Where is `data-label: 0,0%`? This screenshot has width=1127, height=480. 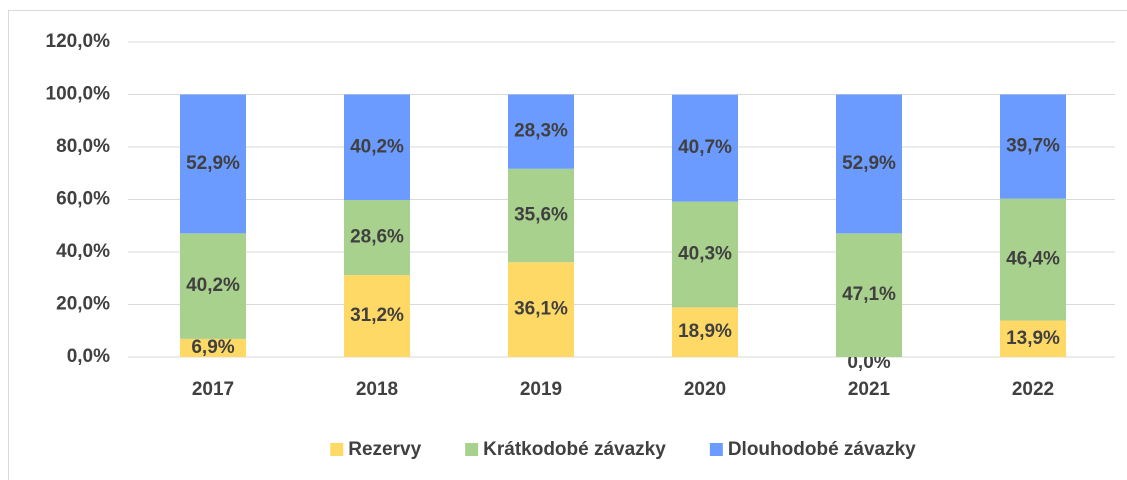
data-label: 0,0% is located at coordinates (868, 362).